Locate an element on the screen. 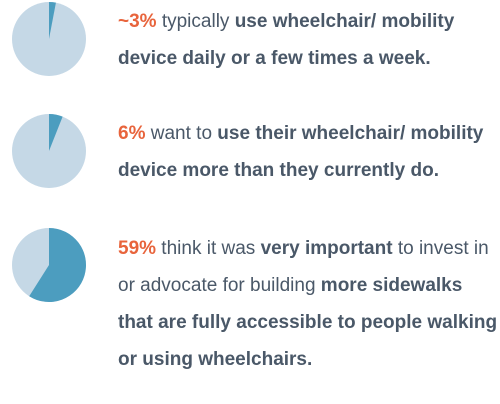 This screenshot has width=500, height=404. value-label: ~3% is located at coordinates (137, 21).